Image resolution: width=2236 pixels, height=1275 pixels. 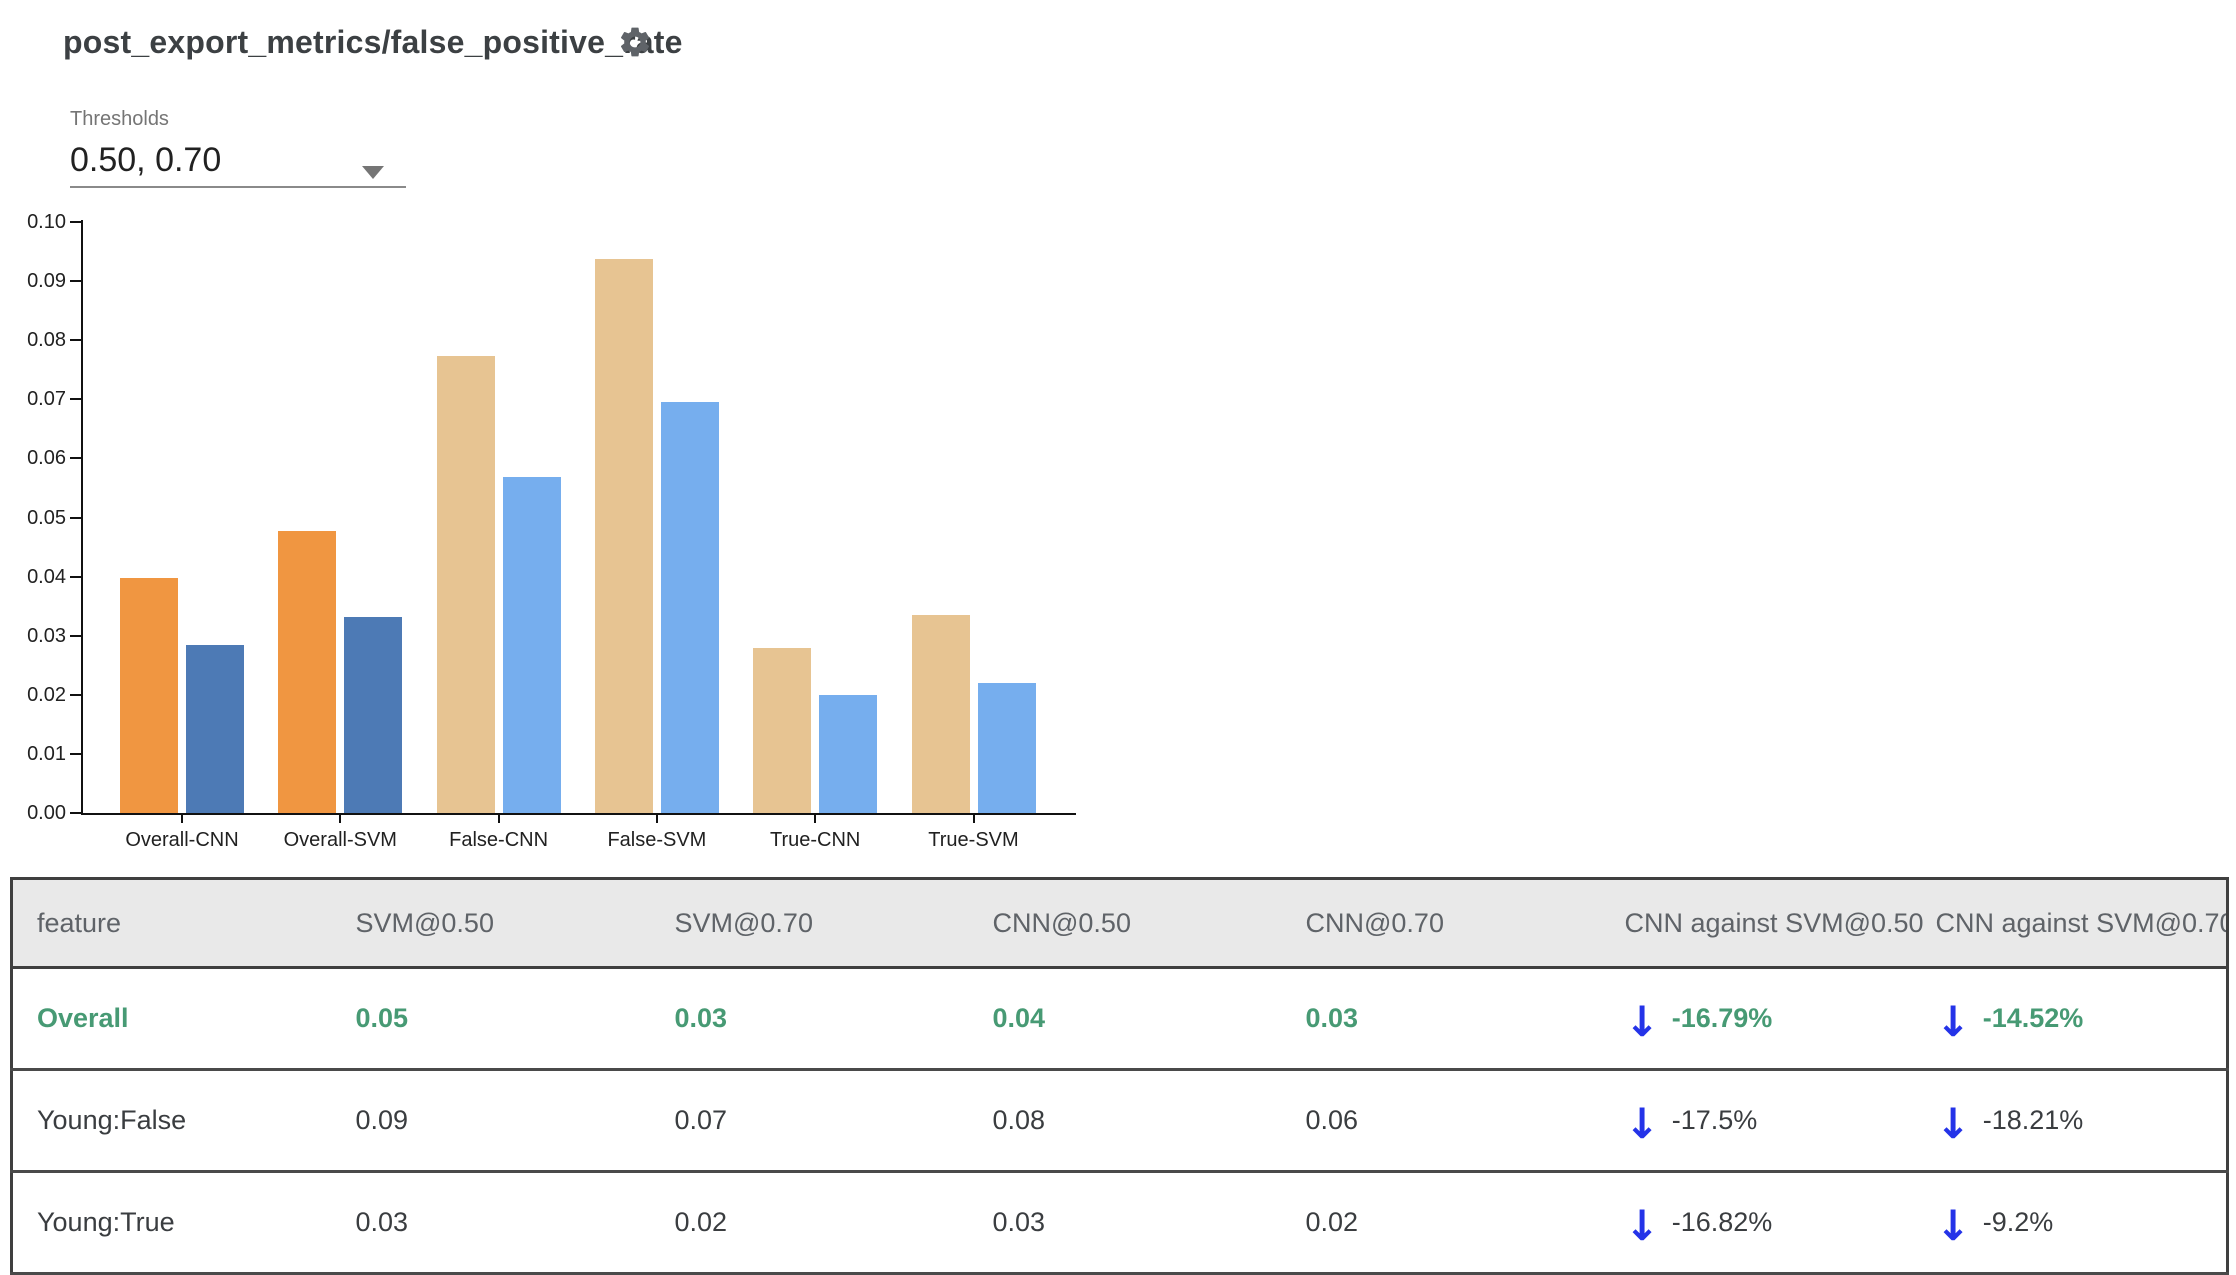 I want to click on thresholds-label: Thresholds, so click(x=119, y=119).